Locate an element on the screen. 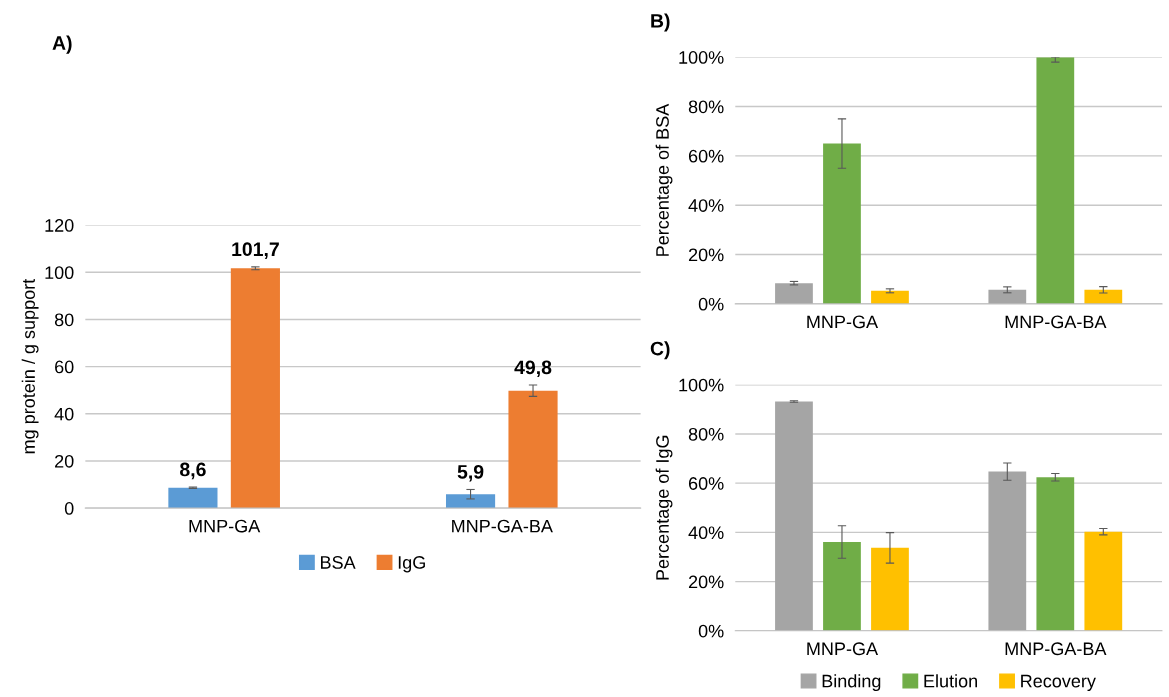 The width and height of the screenshot is (1169, 697). legend-label: Recovery is located at coordinates (1058, 683).